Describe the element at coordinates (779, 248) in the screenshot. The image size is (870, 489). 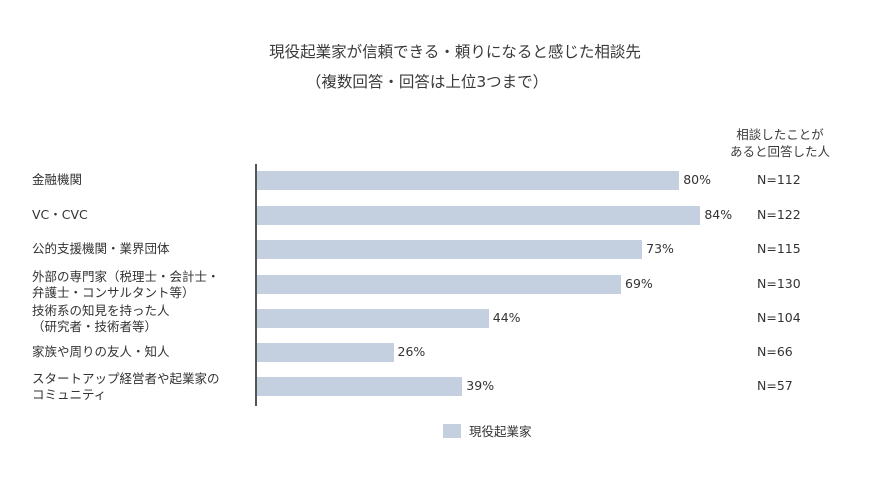
I see `n-count: N=115` at that location.